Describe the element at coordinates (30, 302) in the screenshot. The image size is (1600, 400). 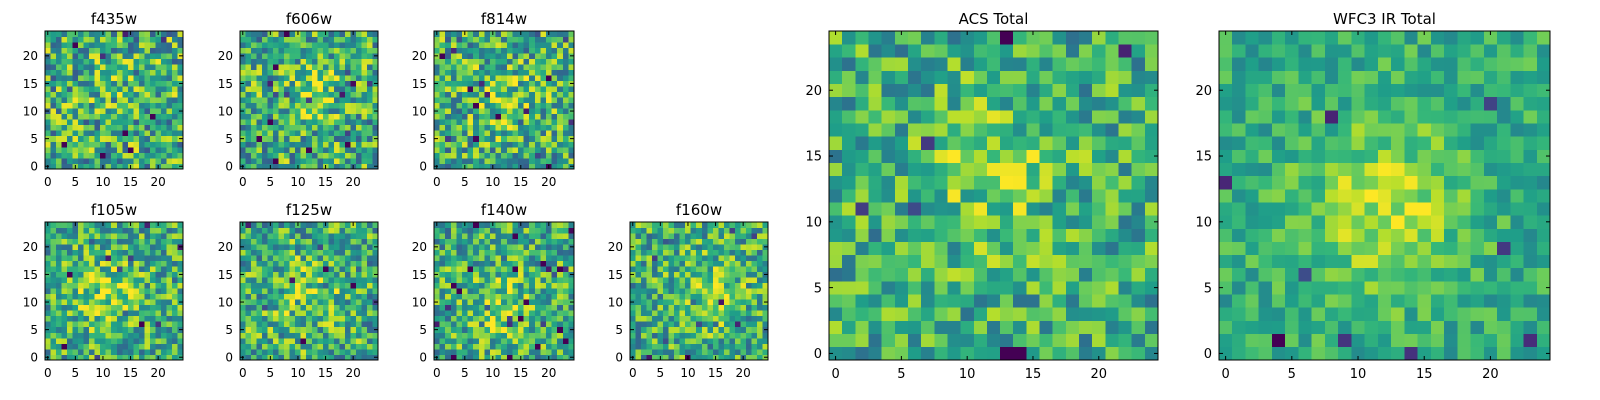
I see `y-tick-label: 10` at that location.